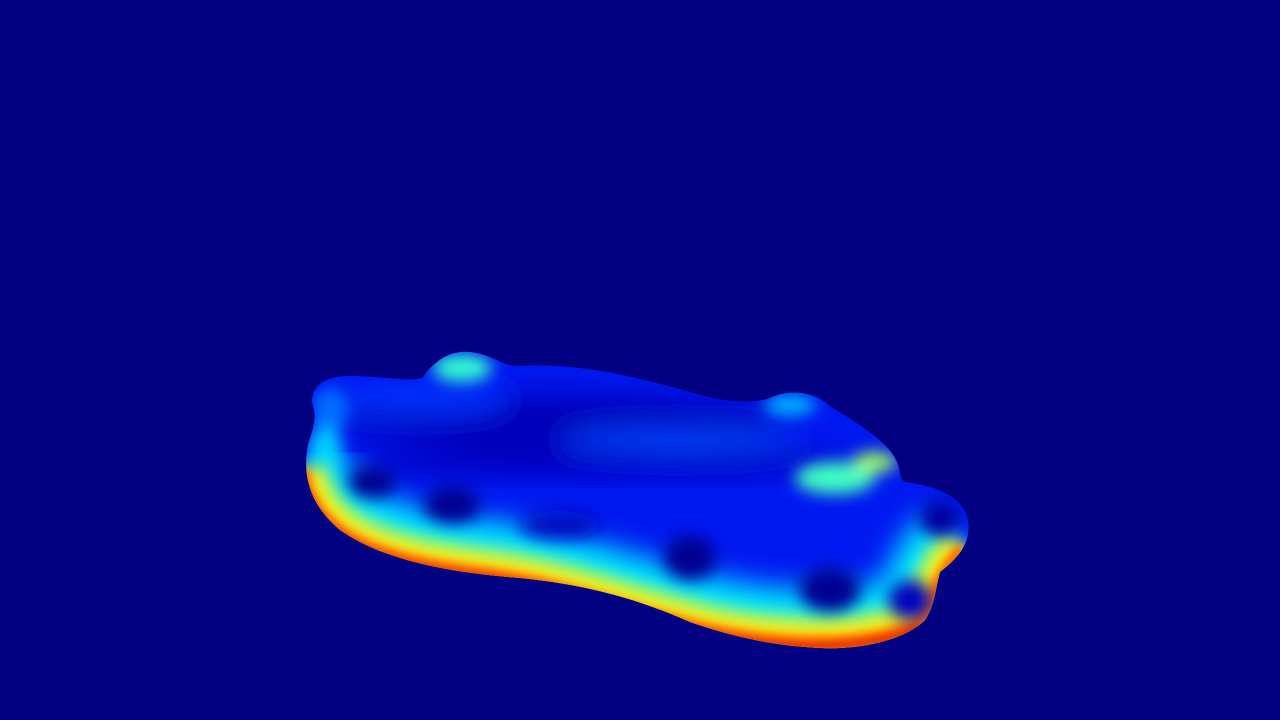  Describe the element at coordinates (654, 543) in the screenshot. I see `dimples` at that location.